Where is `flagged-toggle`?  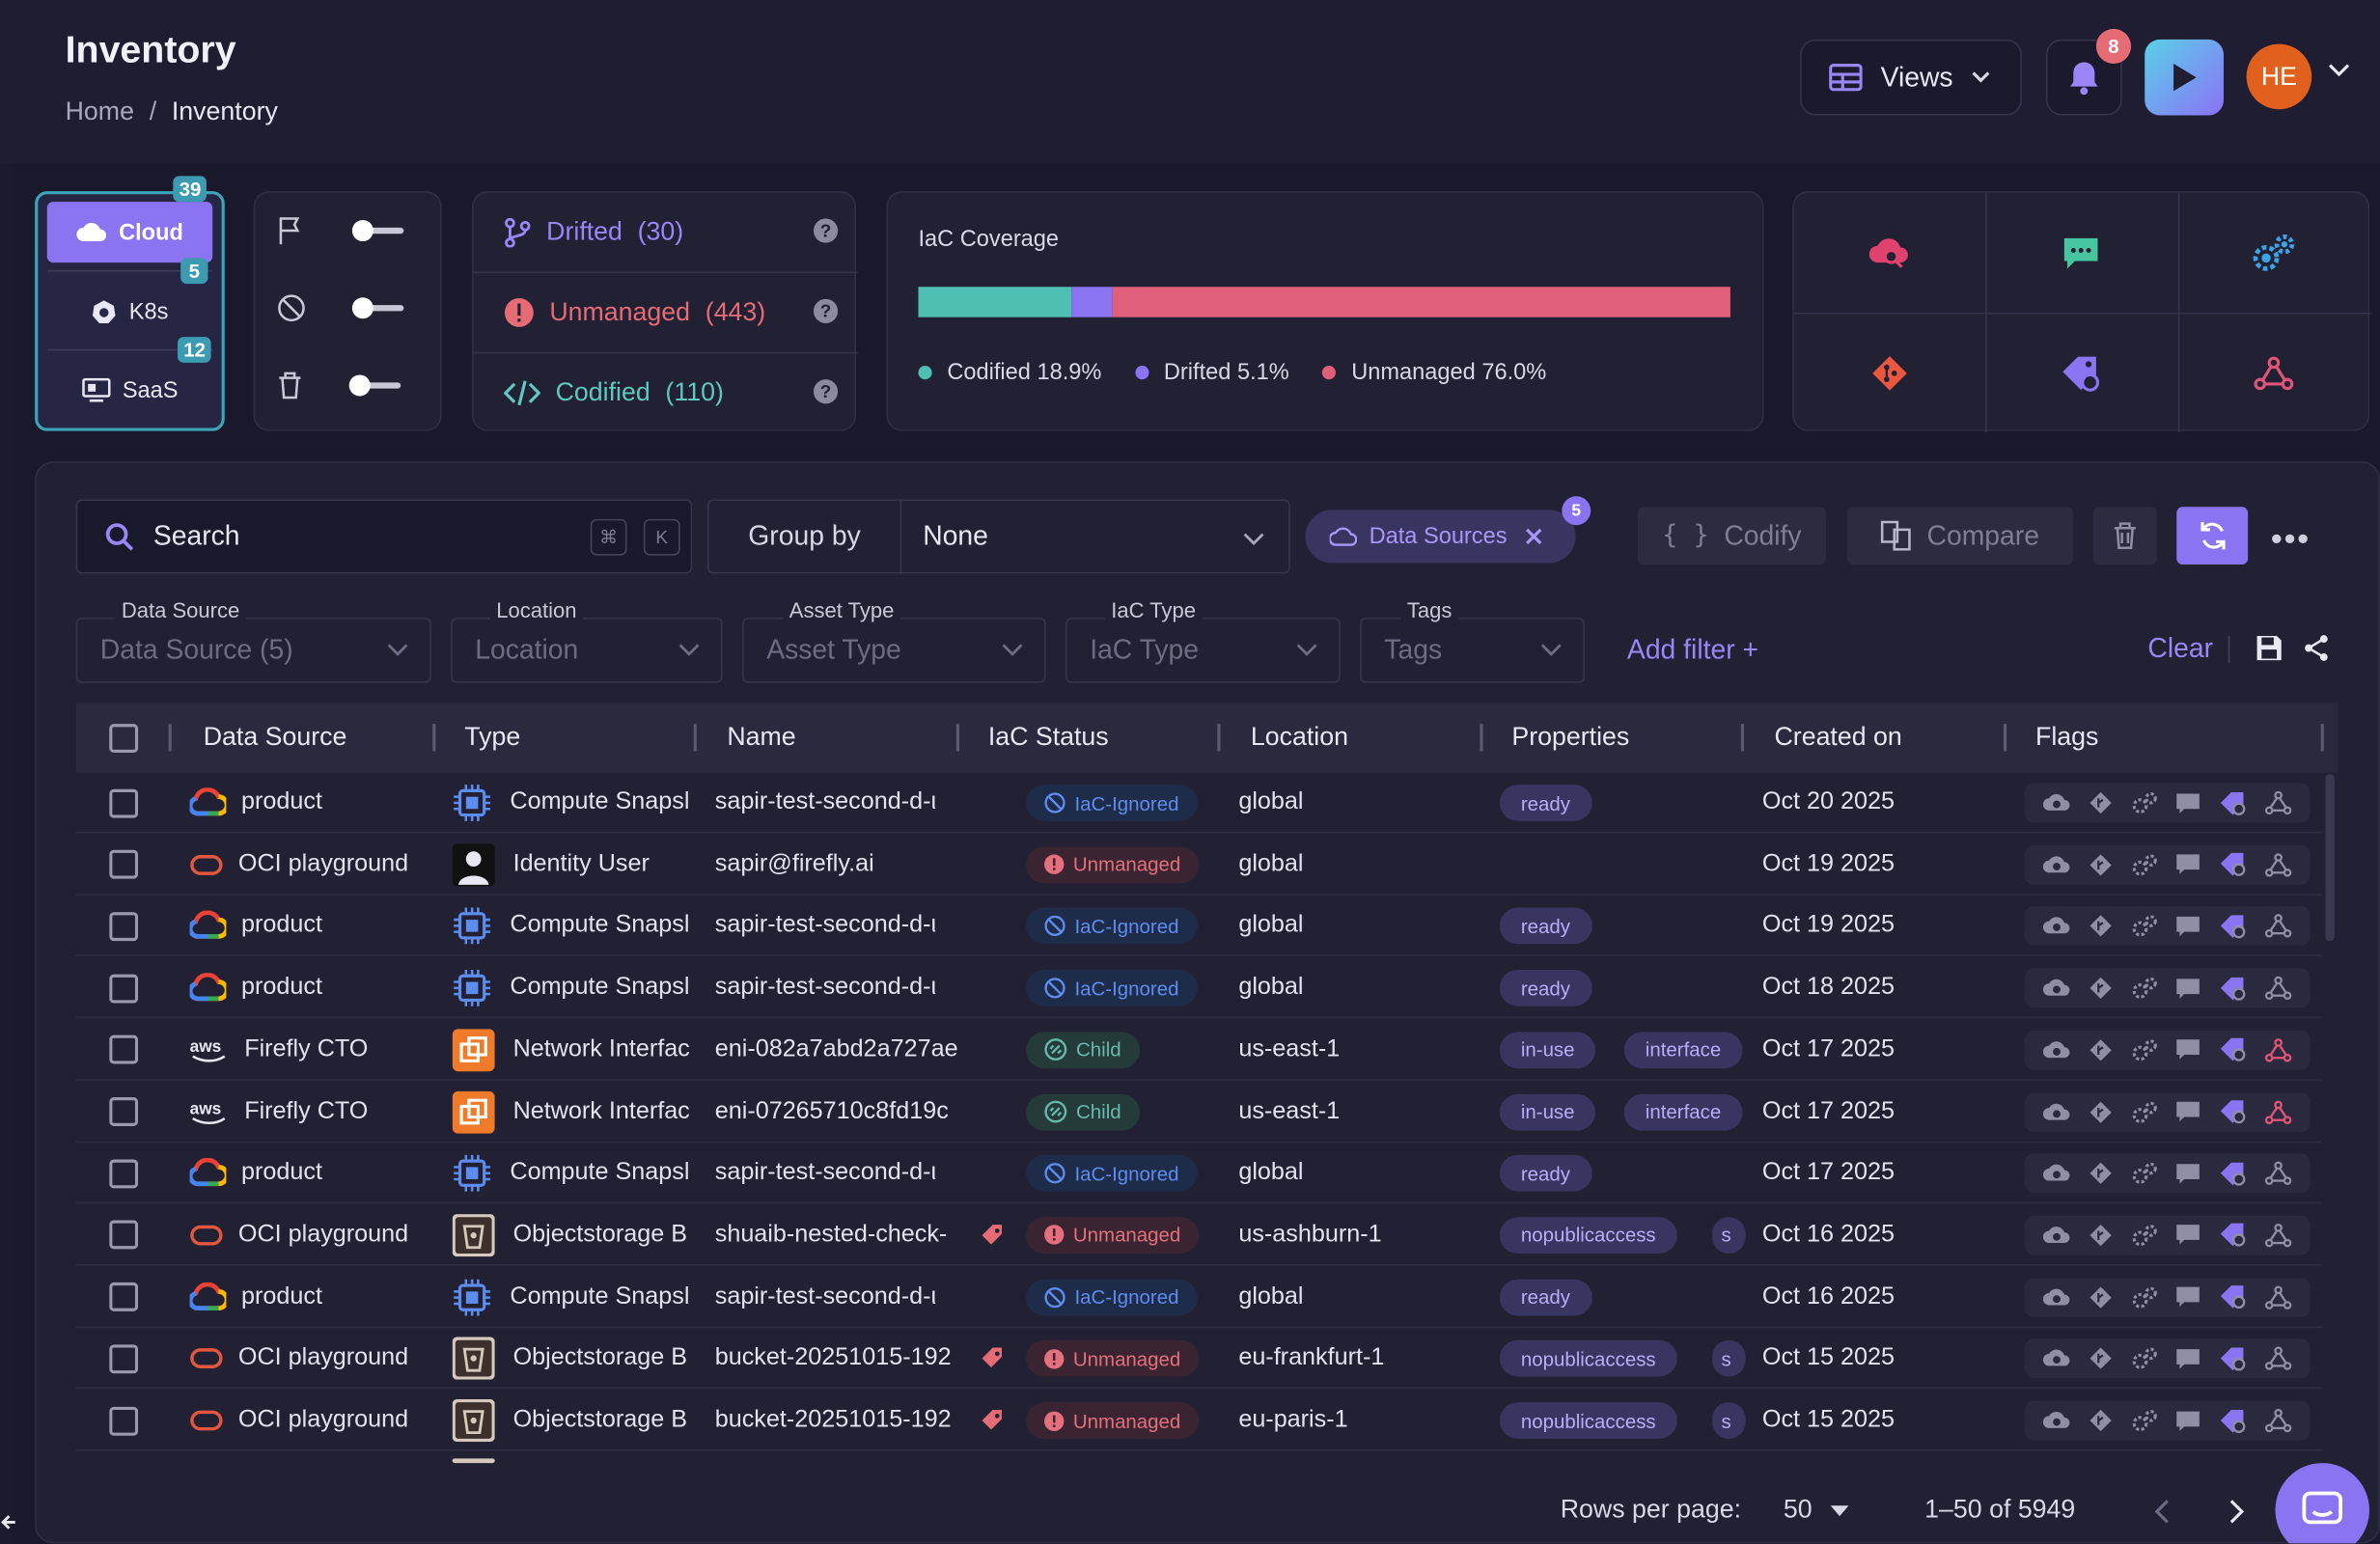
flagged-toggle is located at coordinates (377, 231).